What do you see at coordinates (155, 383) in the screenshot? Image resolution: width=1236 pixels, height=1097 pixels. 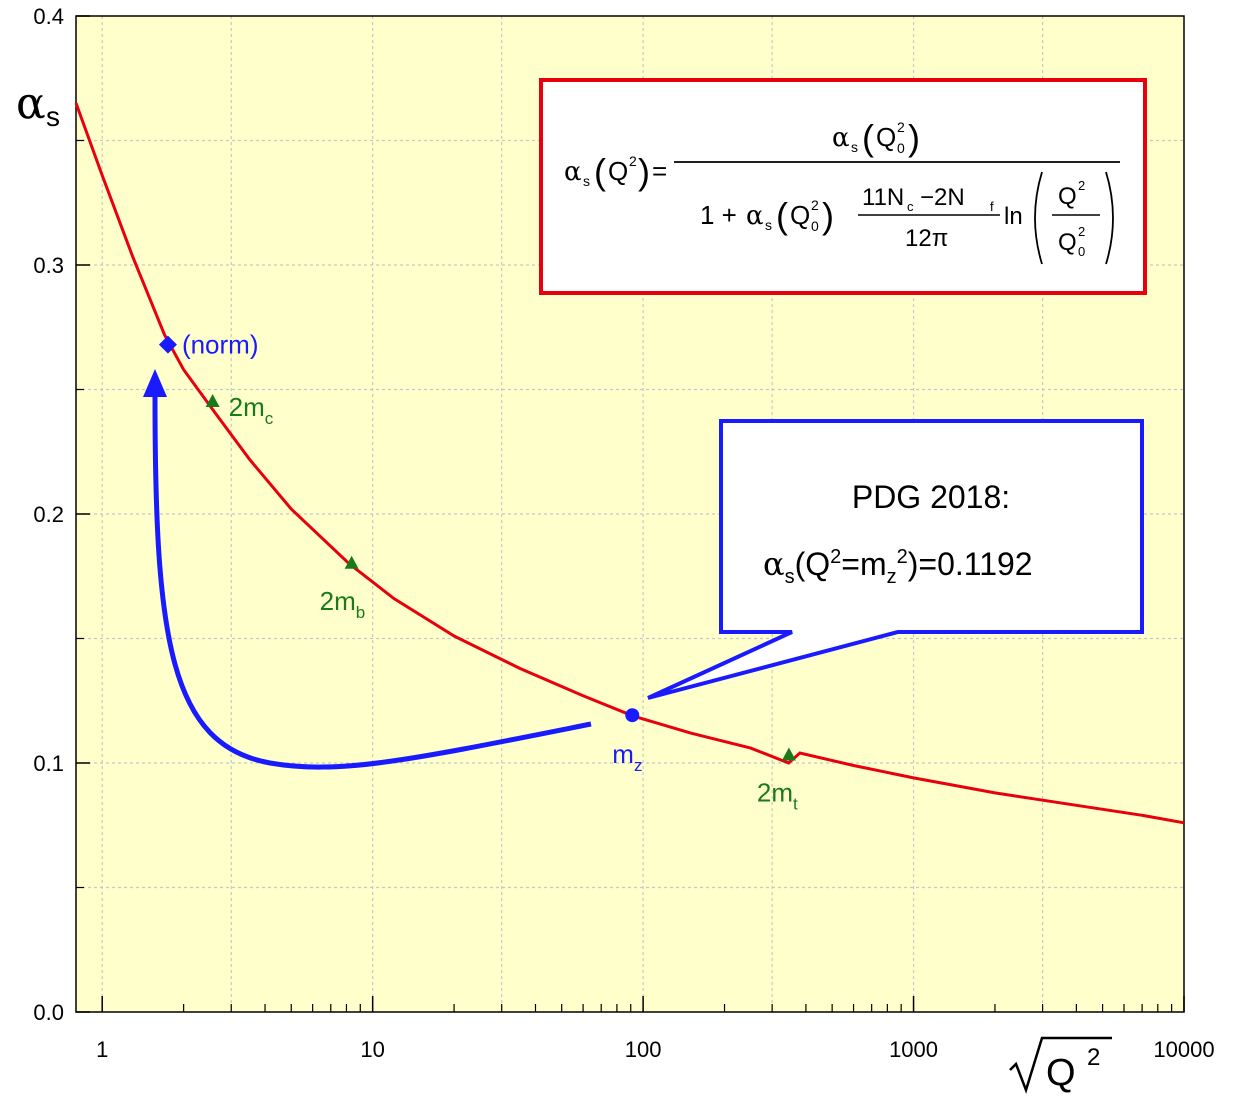 I see `arrowhead` at bounding box center [155, 383].